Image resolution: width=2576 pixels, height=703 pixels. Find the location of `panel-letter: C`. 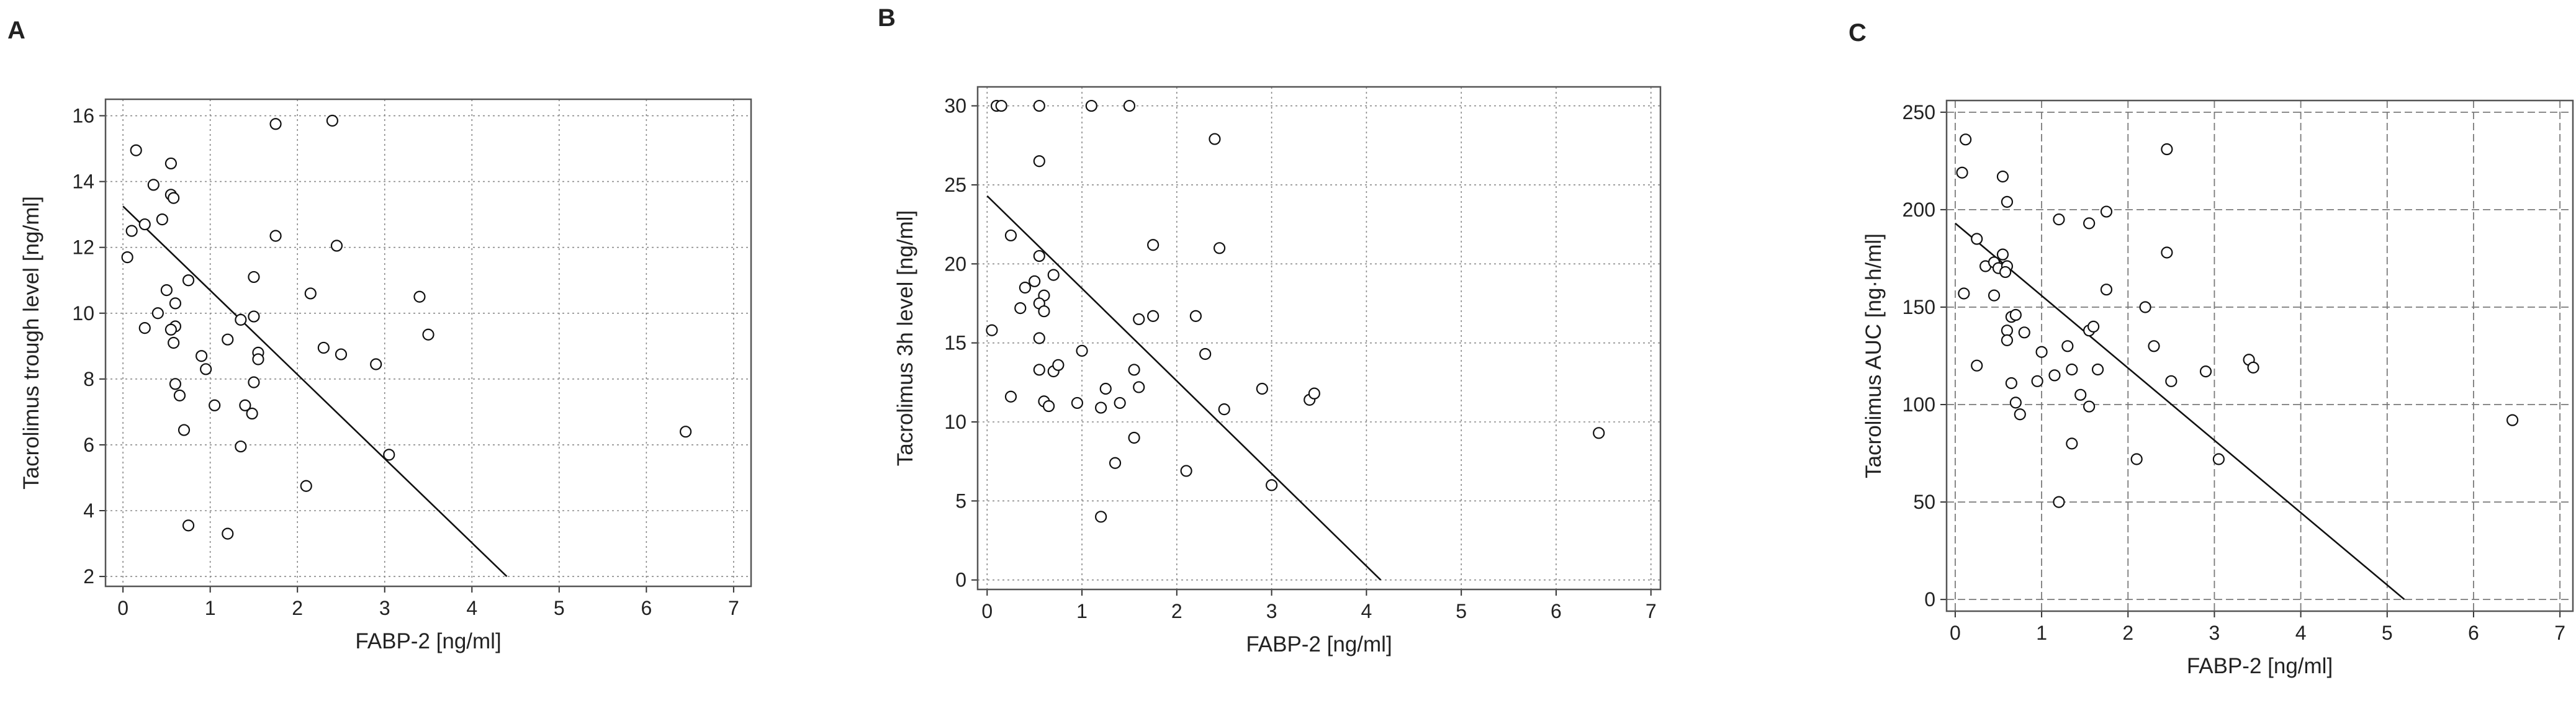

panel-letter: C is located at coordinates (1858, 33).